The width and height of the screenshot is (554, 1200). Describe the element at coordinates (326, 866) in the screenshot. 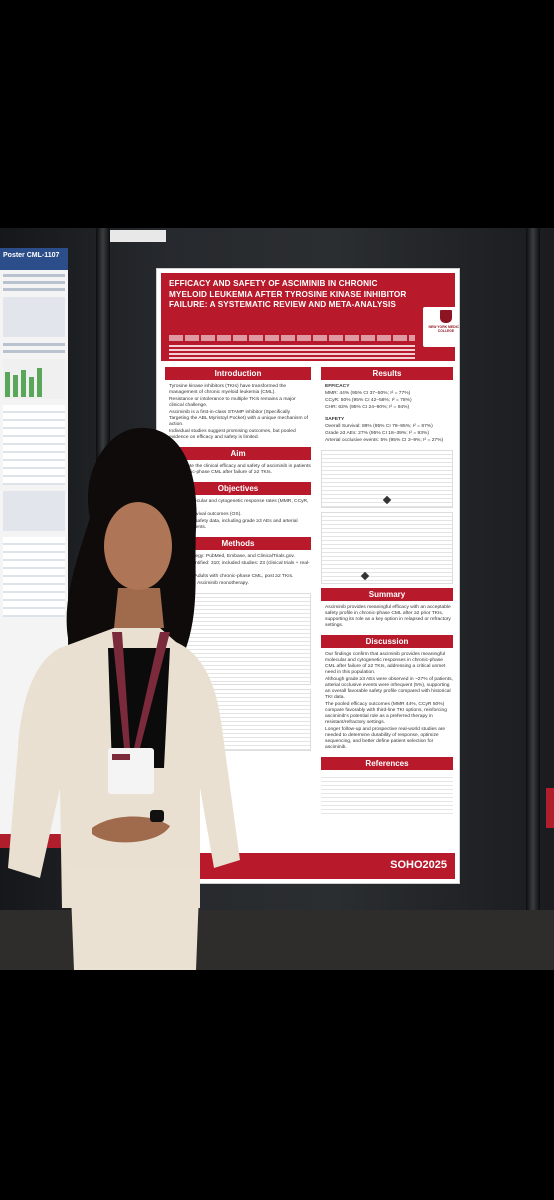

I see `poster-footer: SOHO2025` at that location.